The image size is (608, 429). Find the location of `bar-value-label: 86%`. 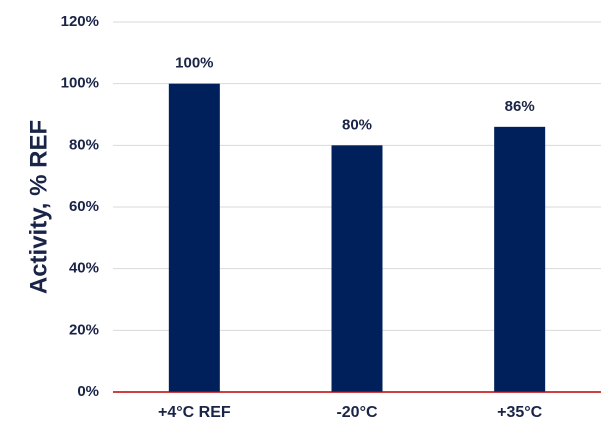

bar-value-label: 86% is located at coordinates (520, 106).